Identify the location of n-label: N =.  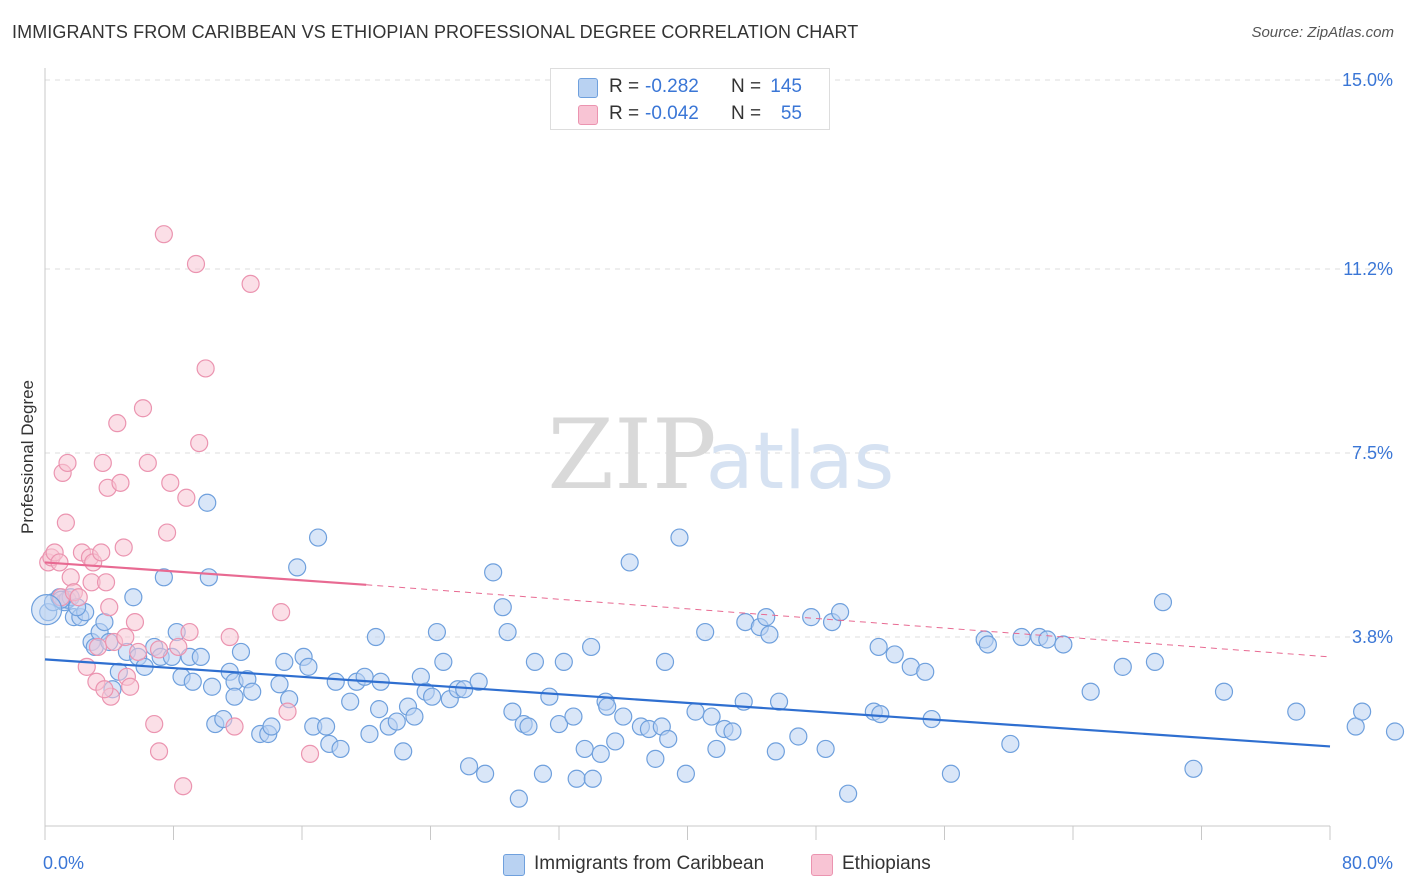
(746, 86).